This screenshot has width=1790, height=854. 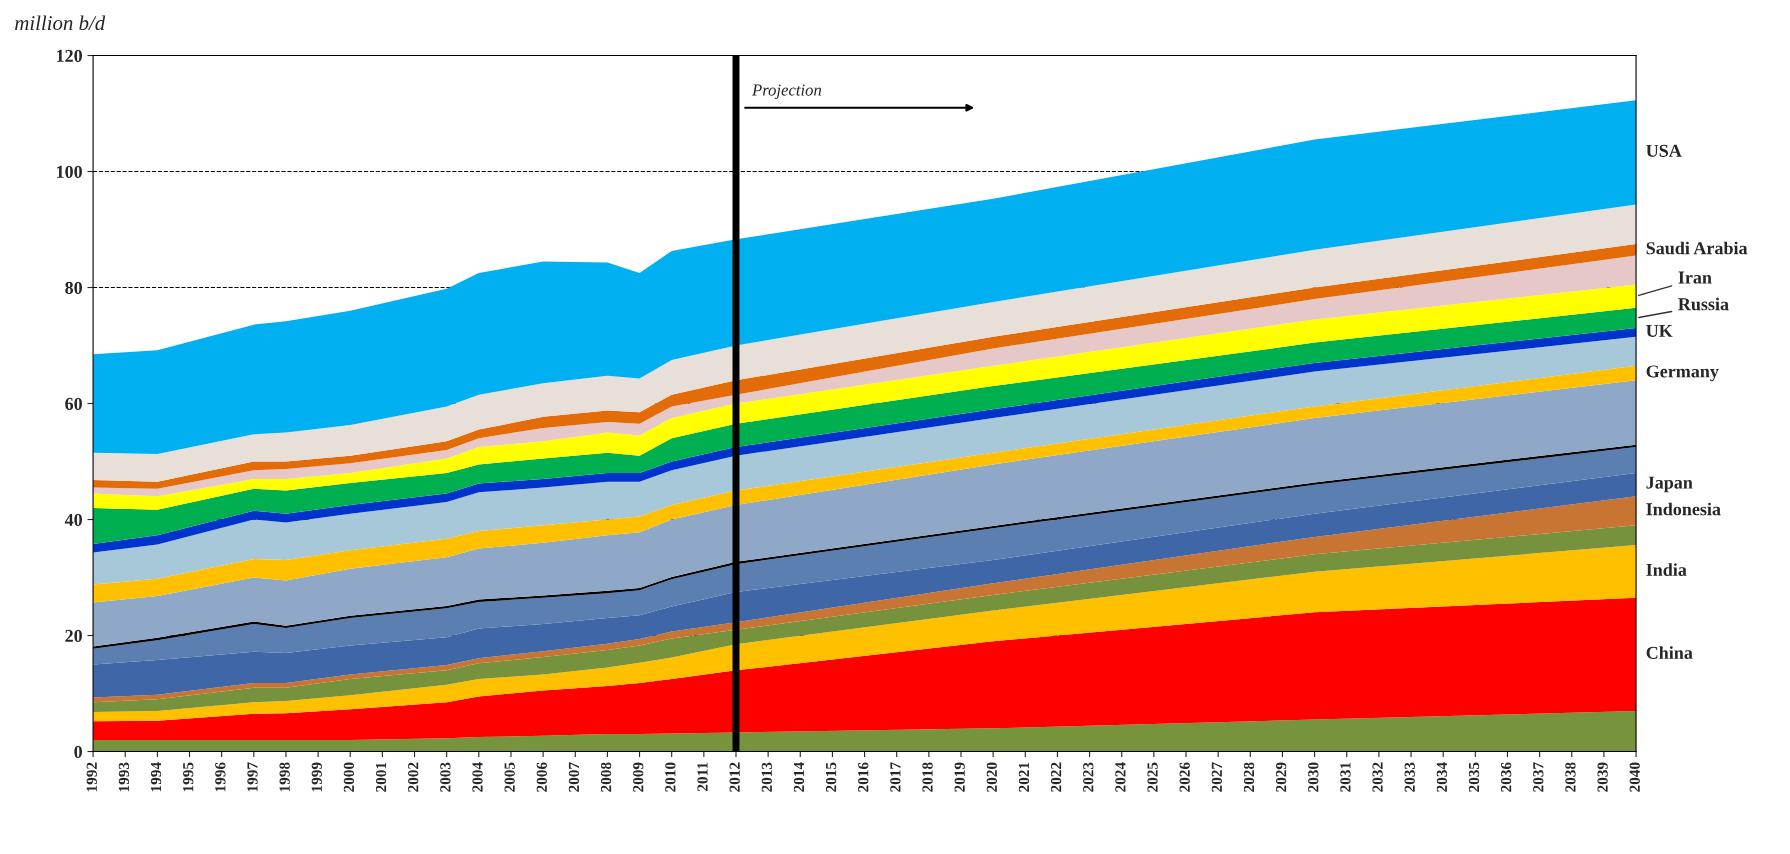 What do you see at coordinates (349, 777) in the screenshot?
I see `x-tick-label: 2000` at bounding box center [349, 777].